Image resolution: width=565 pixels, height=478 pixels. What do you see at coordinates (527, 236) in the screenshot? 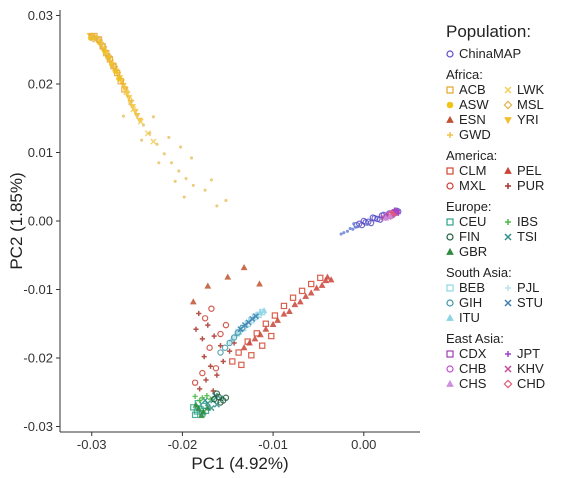
I see `legend-label: TSI` at bounding box center [527, 236].